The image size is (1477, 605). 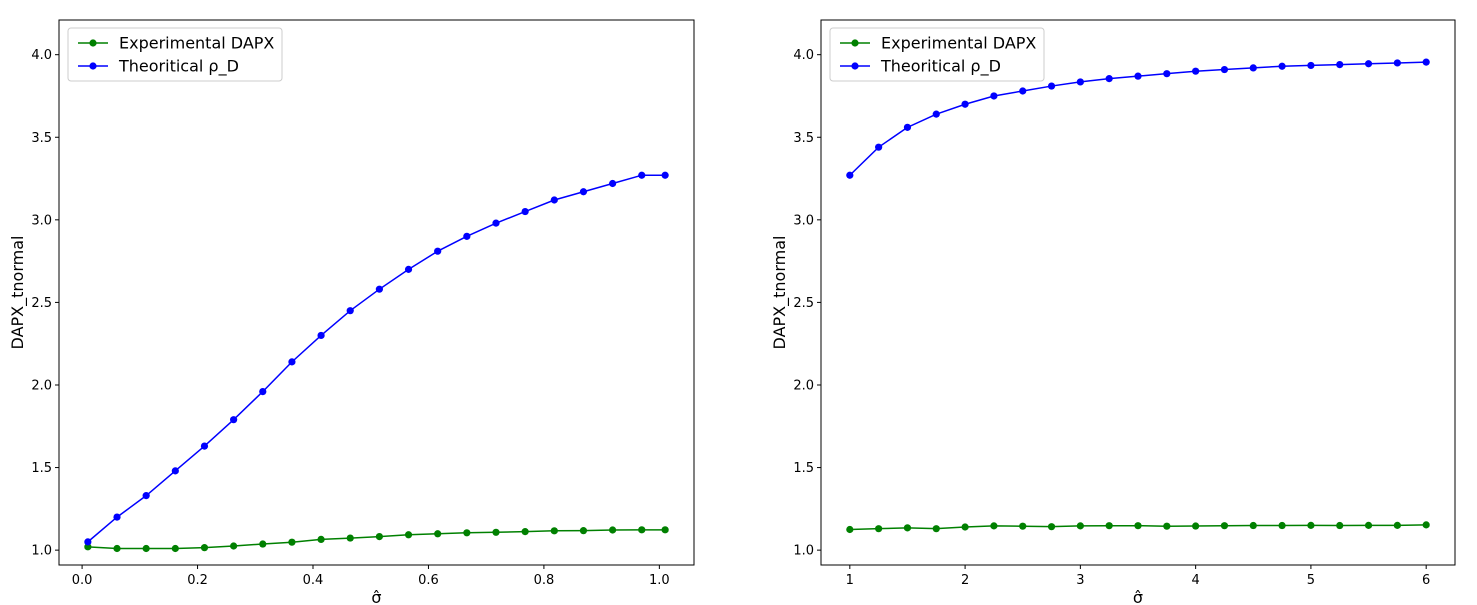 I want to click on x-tick-label: 3, so click(x=1080, y=580).